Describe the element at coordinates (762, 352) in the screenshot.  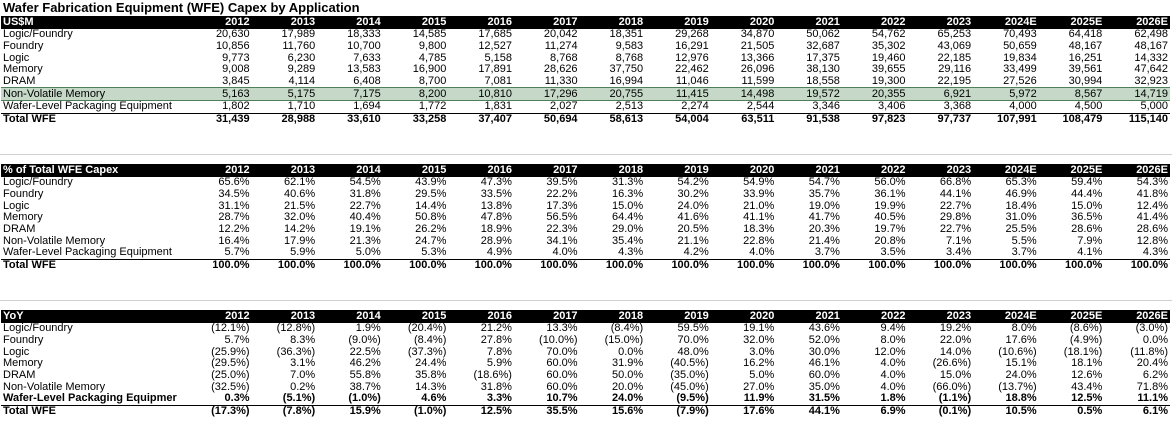
I see `value-cell: 3.0%` at that location.